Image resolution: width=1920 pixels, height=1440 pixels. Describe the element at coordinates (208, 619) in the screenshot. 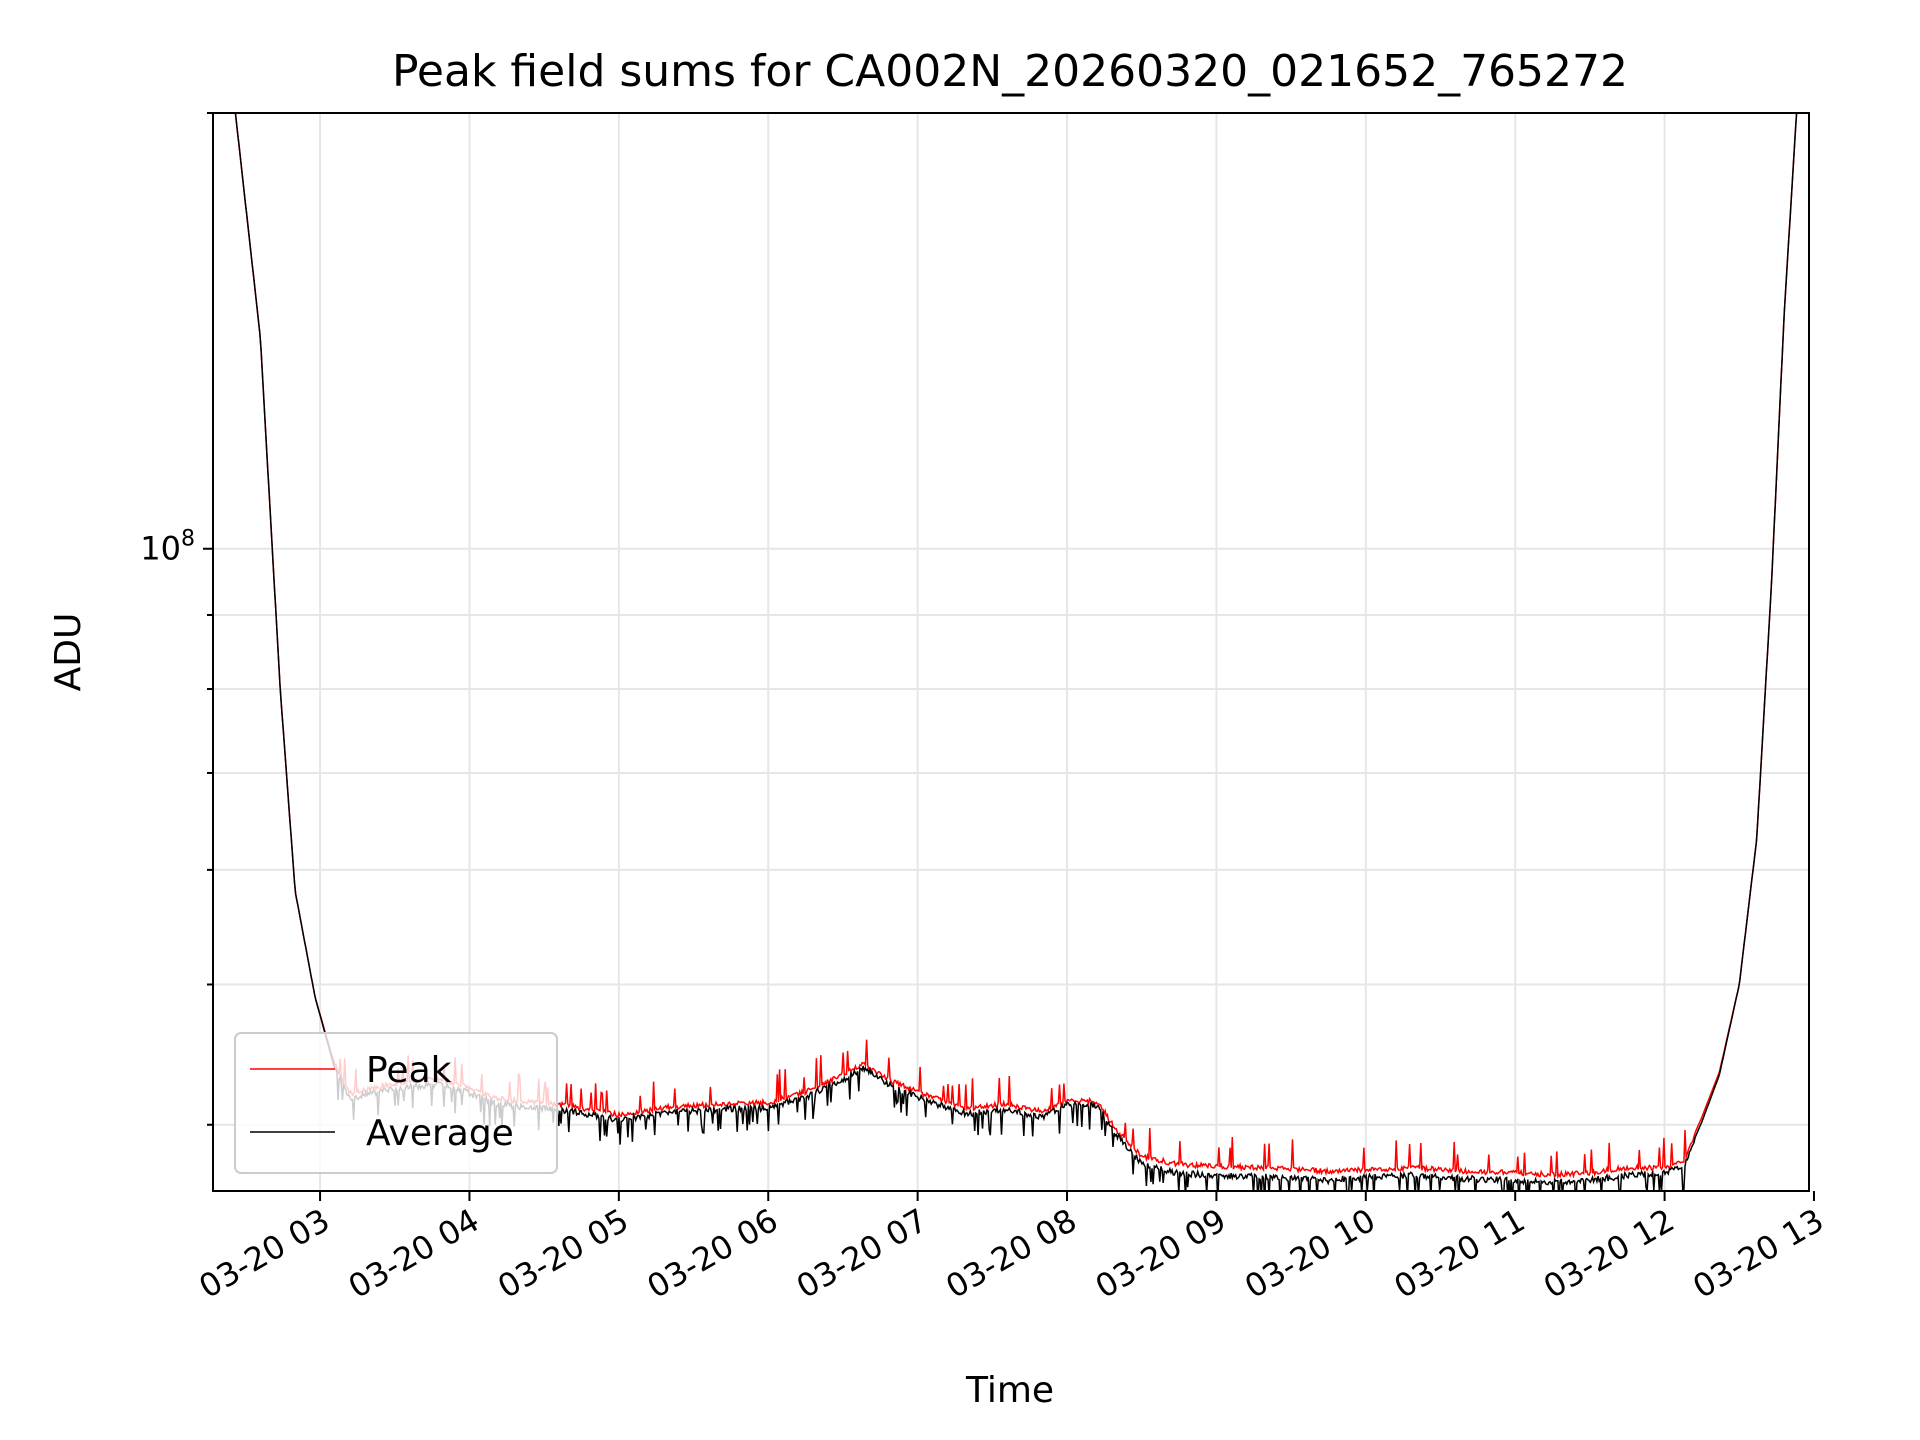

I see `y-axis-ticks` at that location.